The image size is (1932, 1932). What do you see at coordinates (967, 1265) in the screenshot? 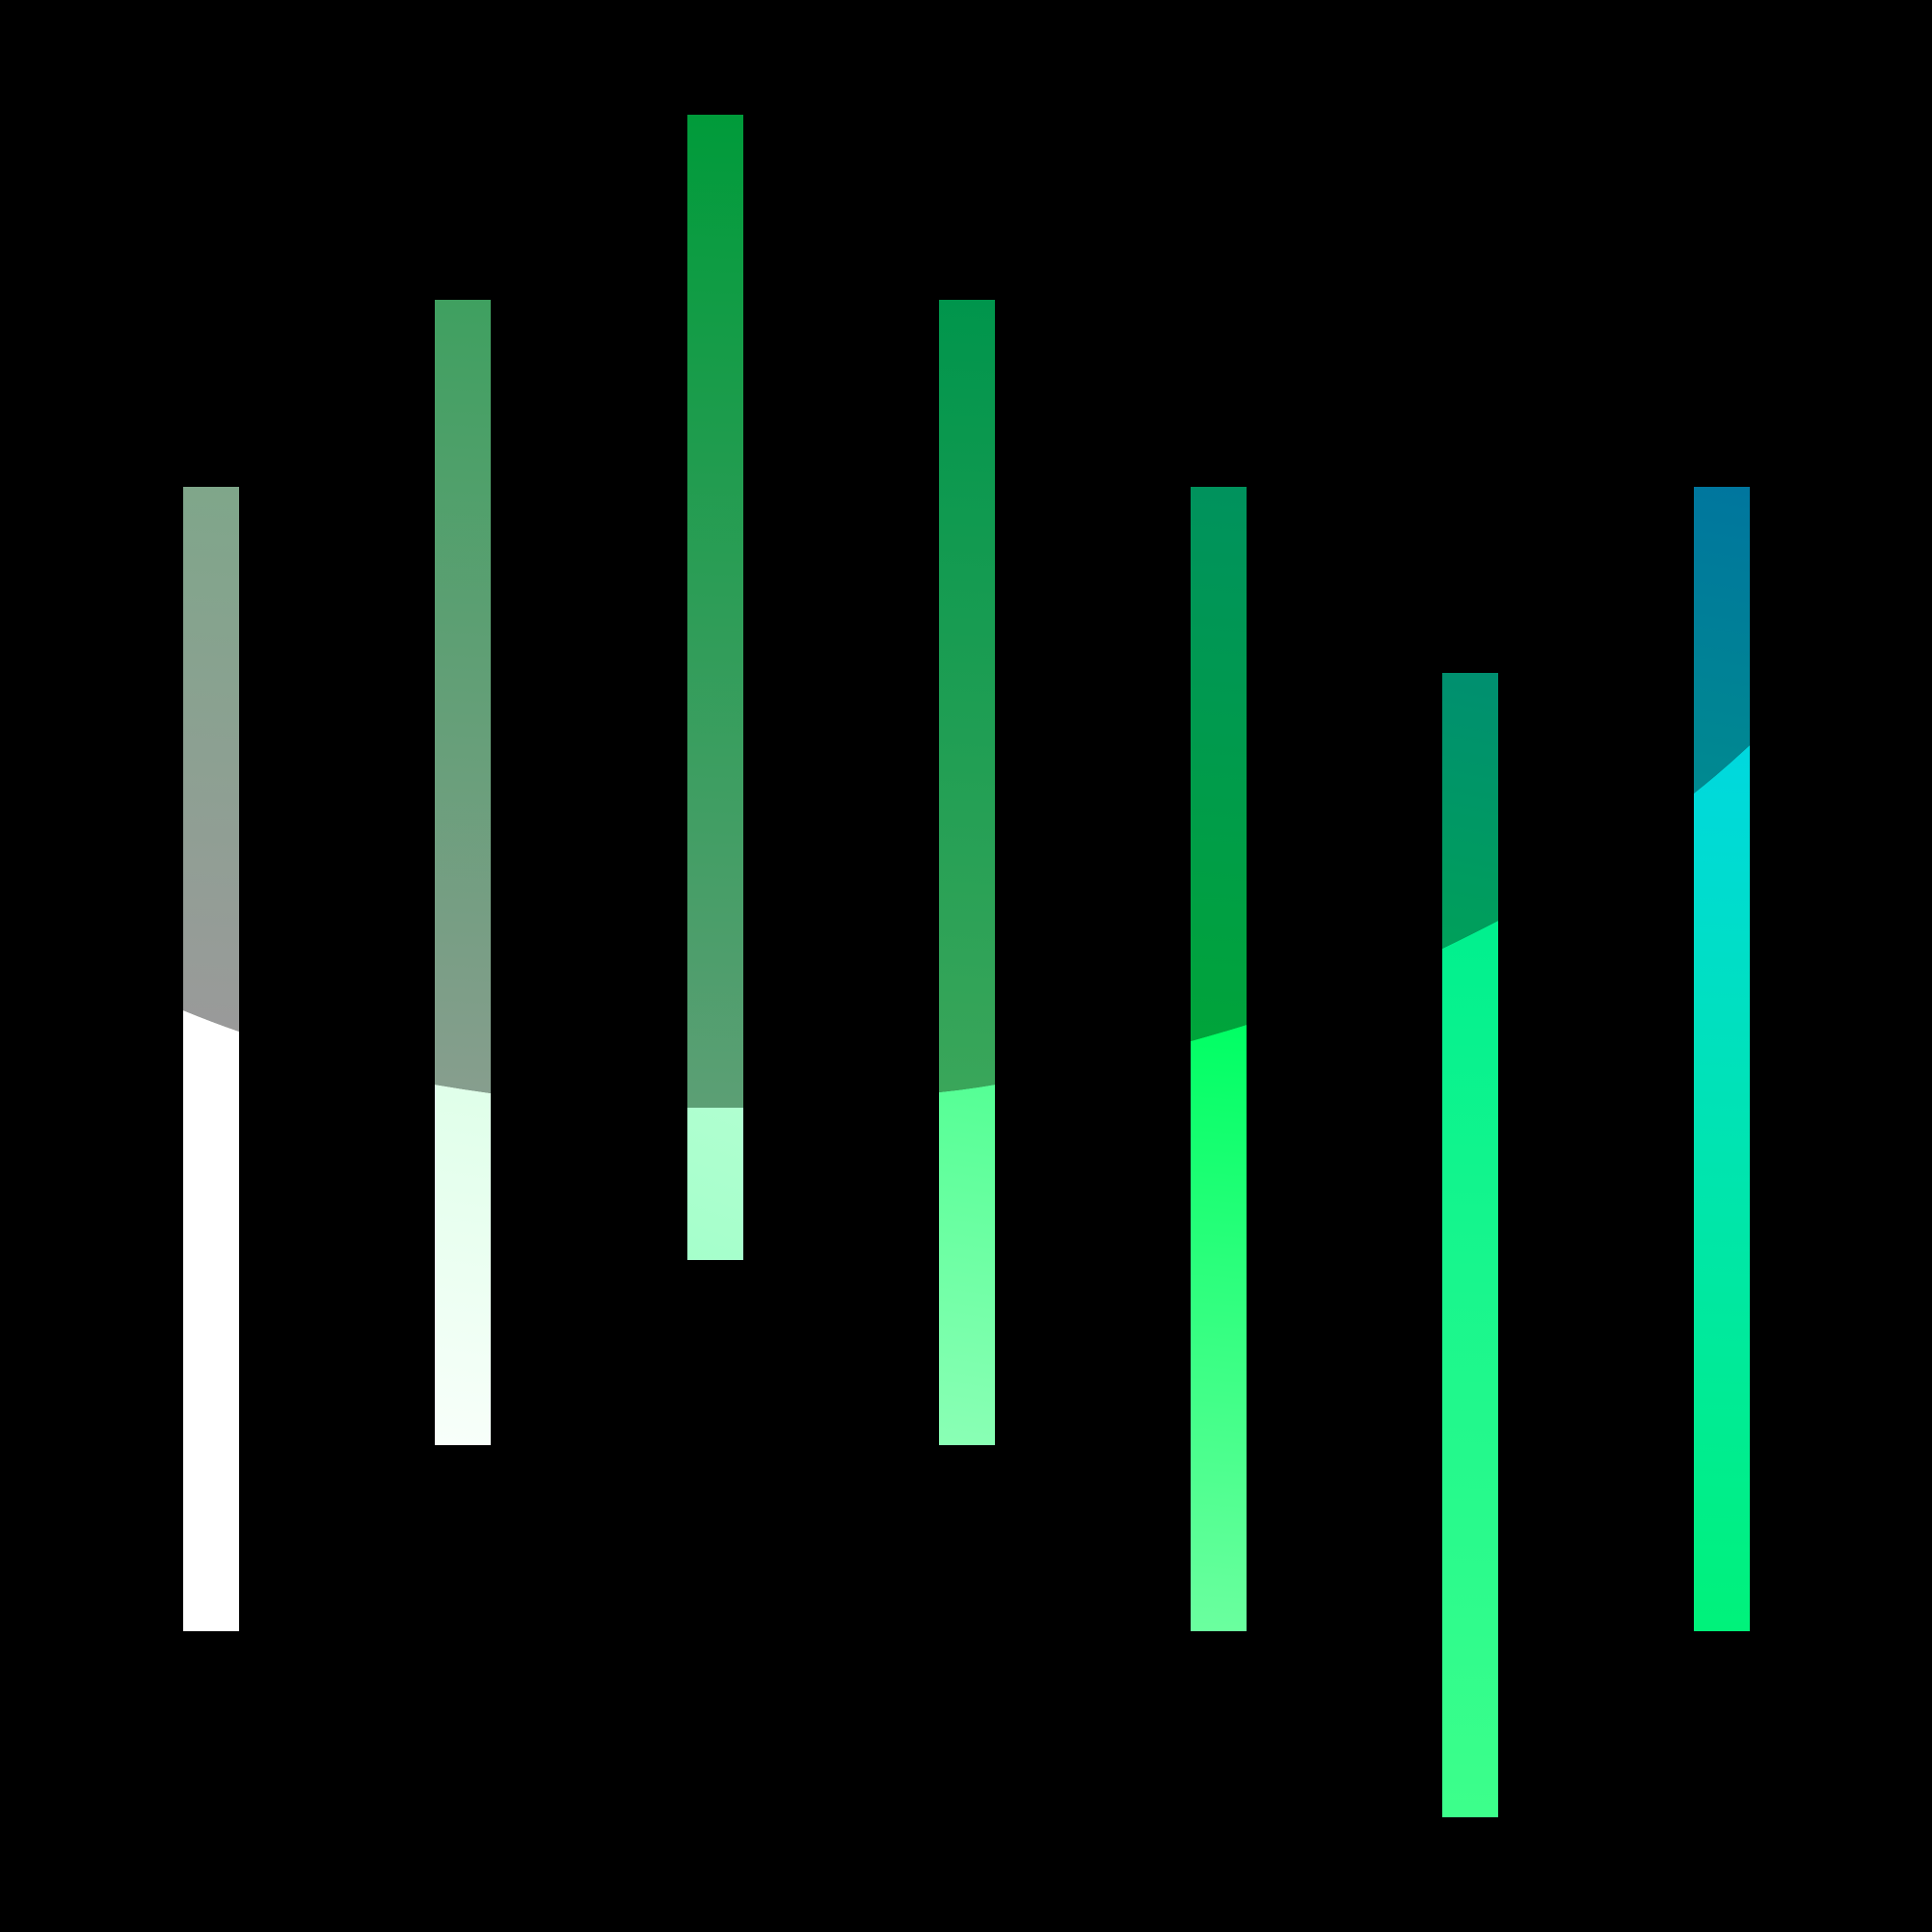
I see `bar-4-lower-segment` at bounding box center [967, 1265].